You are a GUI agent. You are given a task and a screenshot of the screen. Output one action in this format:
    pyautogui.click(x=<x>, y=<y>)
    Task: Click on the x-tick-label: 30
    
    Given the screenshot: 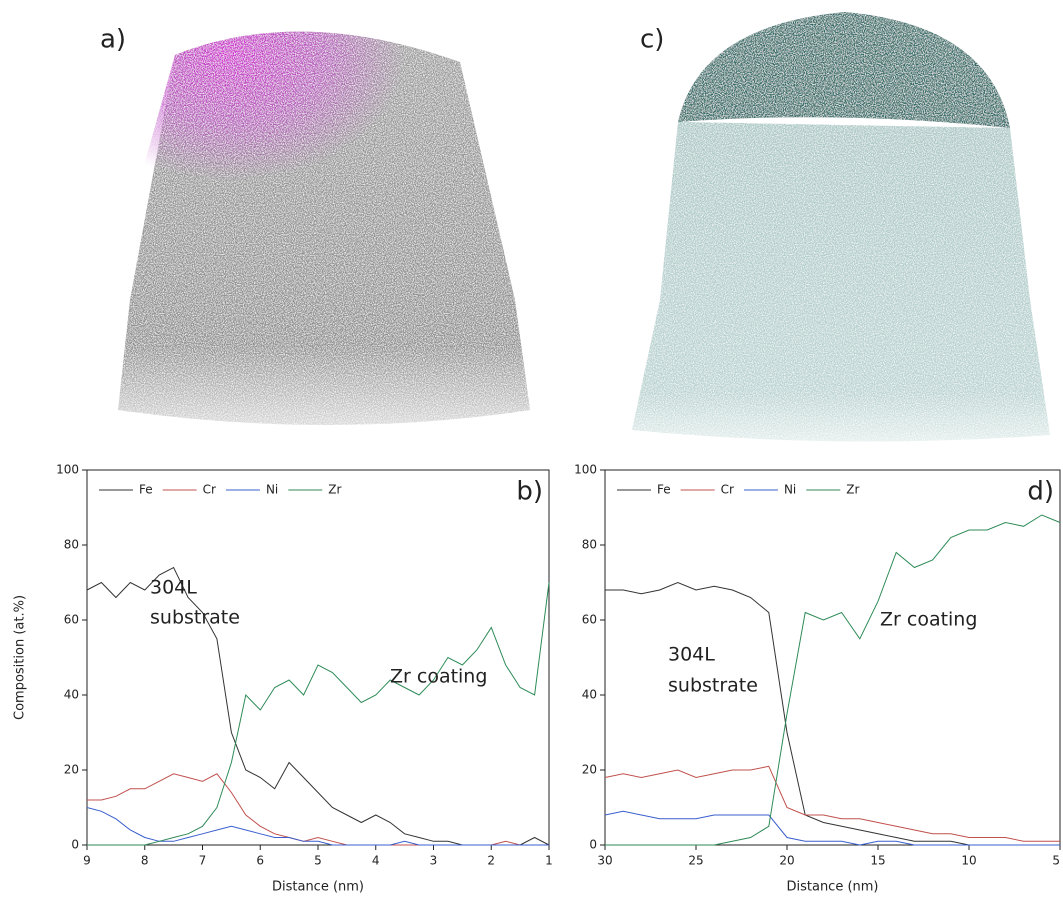 What is the action you would take?
    pyautogui.click(x=604, y=861)
    